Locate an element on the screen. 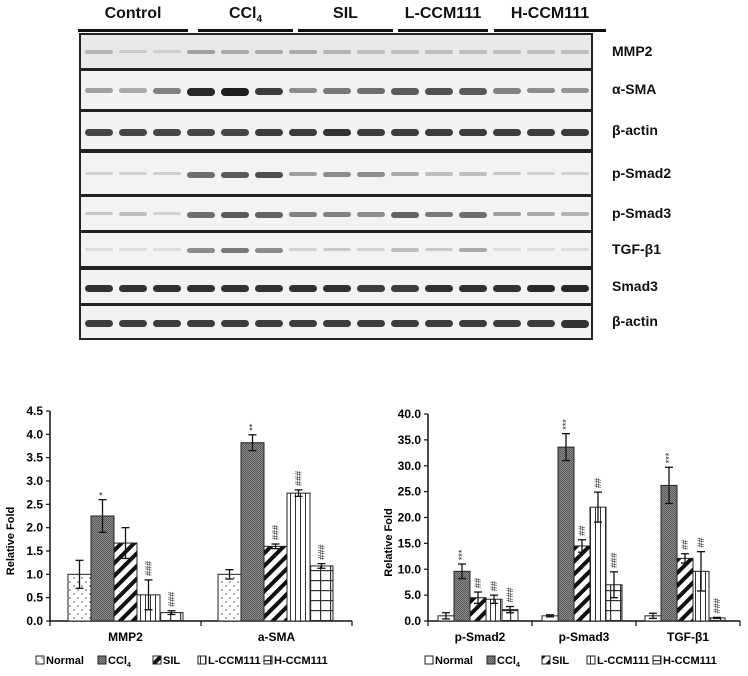 The image size is (748, 676). group-header-ccl4: CCl4 is located at coordinates (245, 18).